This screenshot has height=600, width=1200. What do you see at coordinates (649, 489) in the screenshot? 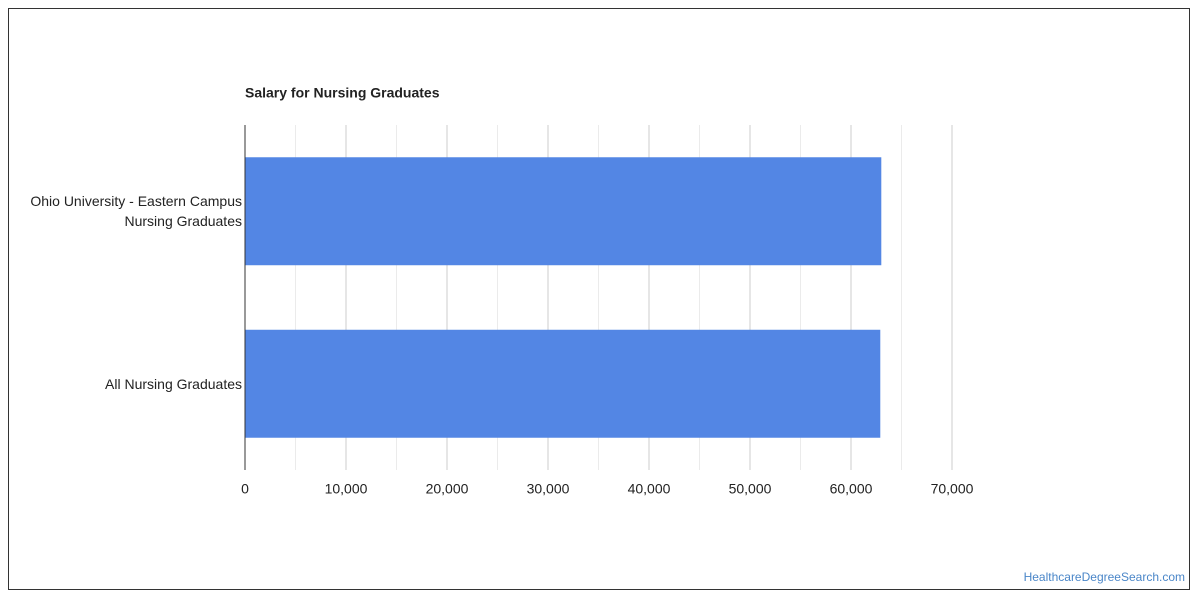
I see `x-tick-label: 40,000` at bounding box center [649, 489].